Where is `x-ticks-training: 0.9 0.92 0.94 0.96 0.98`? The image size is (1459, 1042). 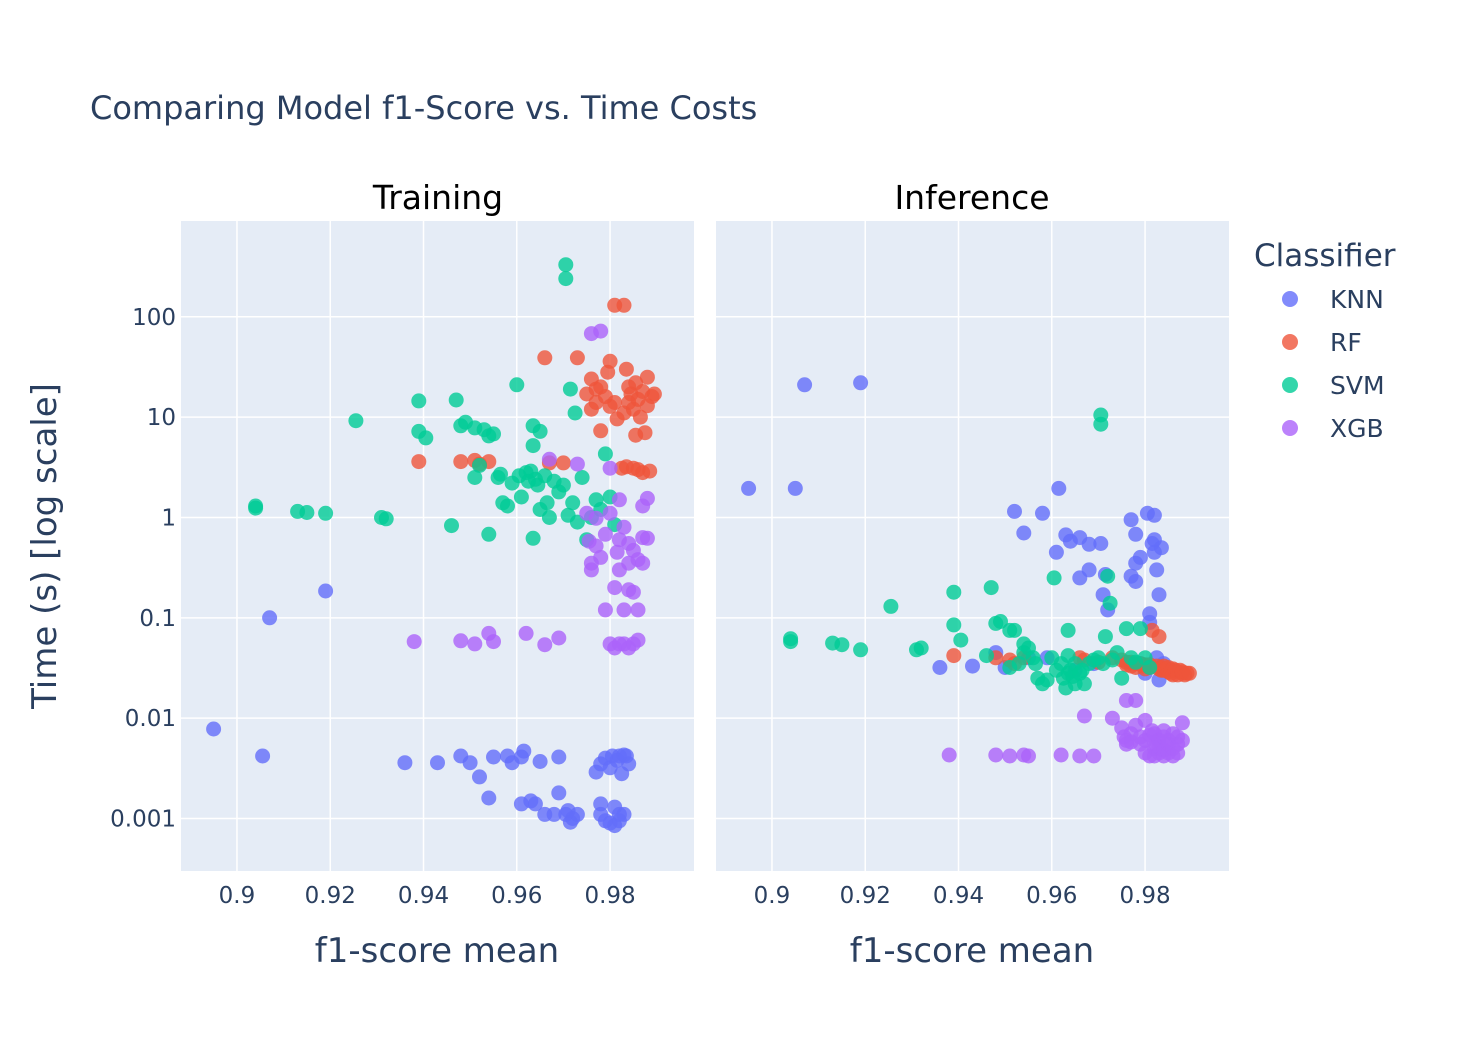
x-ticks-training: 0.9 0.92 0.94 0.96 0.98 is located at coordinates (427, 896).